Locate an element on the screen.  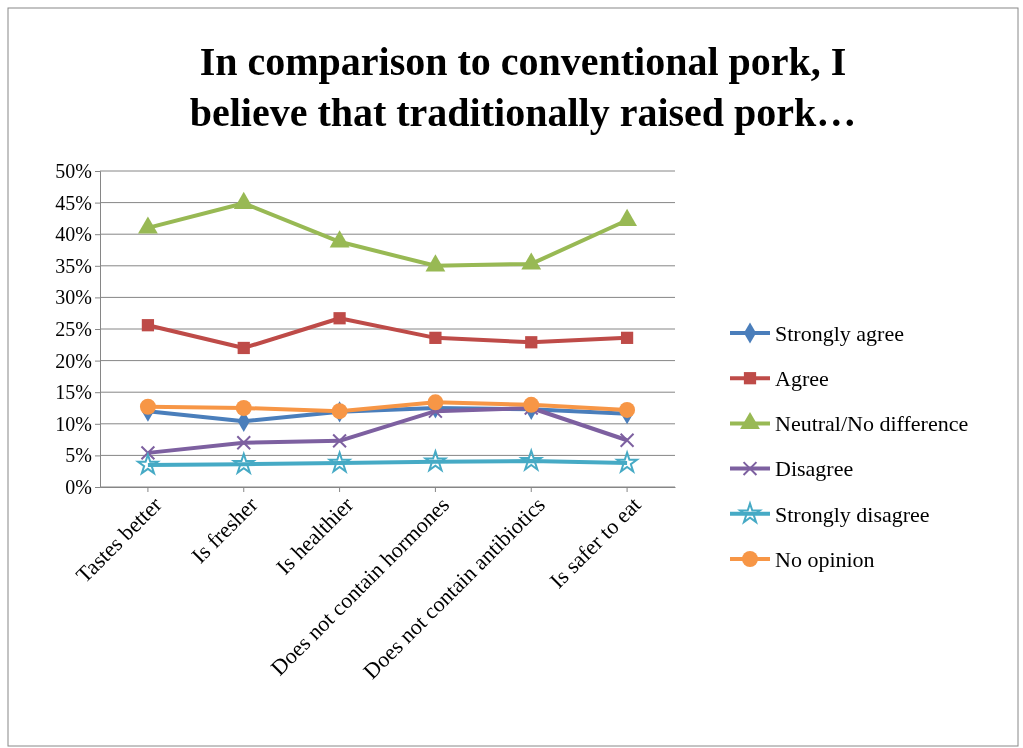
y-tick-label: 15% is located at coordinates (73, 392).